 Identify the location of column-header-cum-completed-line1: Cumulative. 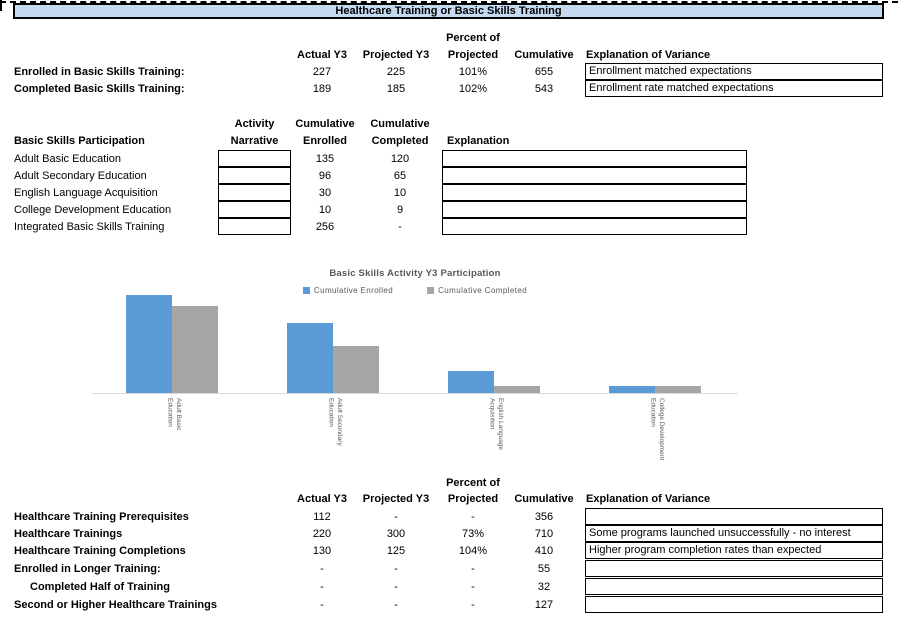
(400, 124).